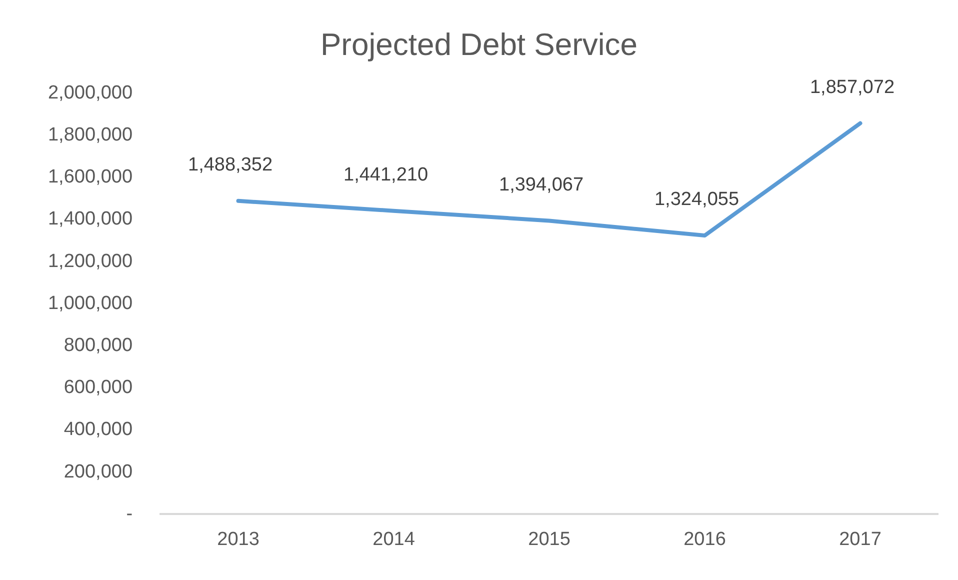  Describe the element at coordinates (98, 471) in the screenshot. I see `y-tick-label: 200,000` at that location.